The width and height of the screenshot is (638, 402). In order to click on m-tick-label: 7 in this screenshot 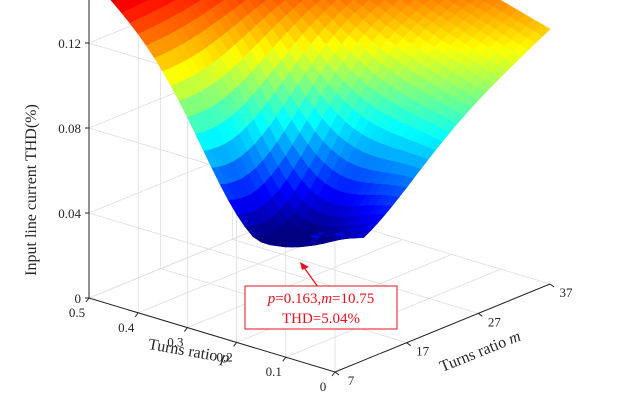, I will do `click(351, 380)`.